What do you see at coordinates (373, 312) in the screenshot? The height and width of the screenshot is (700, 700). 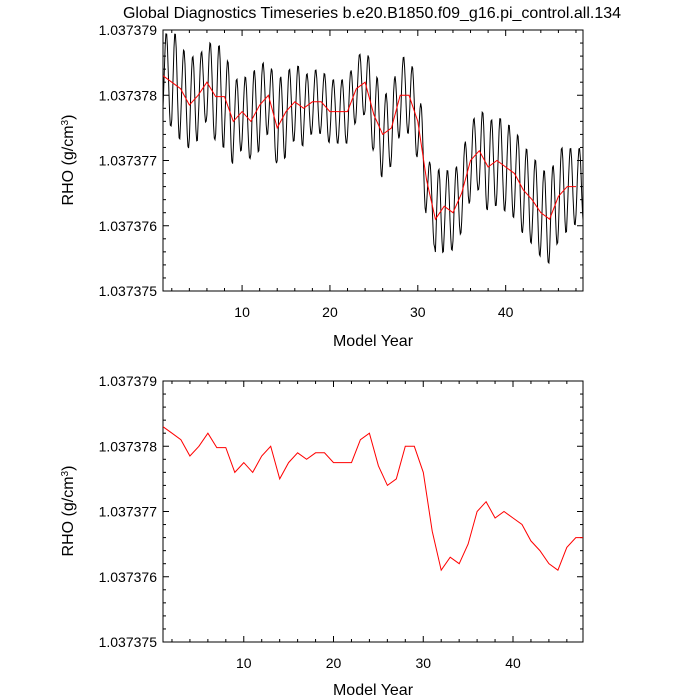 I see `x-tick-labels-top: 10 20 30 40` at bounding box center [373, 312].